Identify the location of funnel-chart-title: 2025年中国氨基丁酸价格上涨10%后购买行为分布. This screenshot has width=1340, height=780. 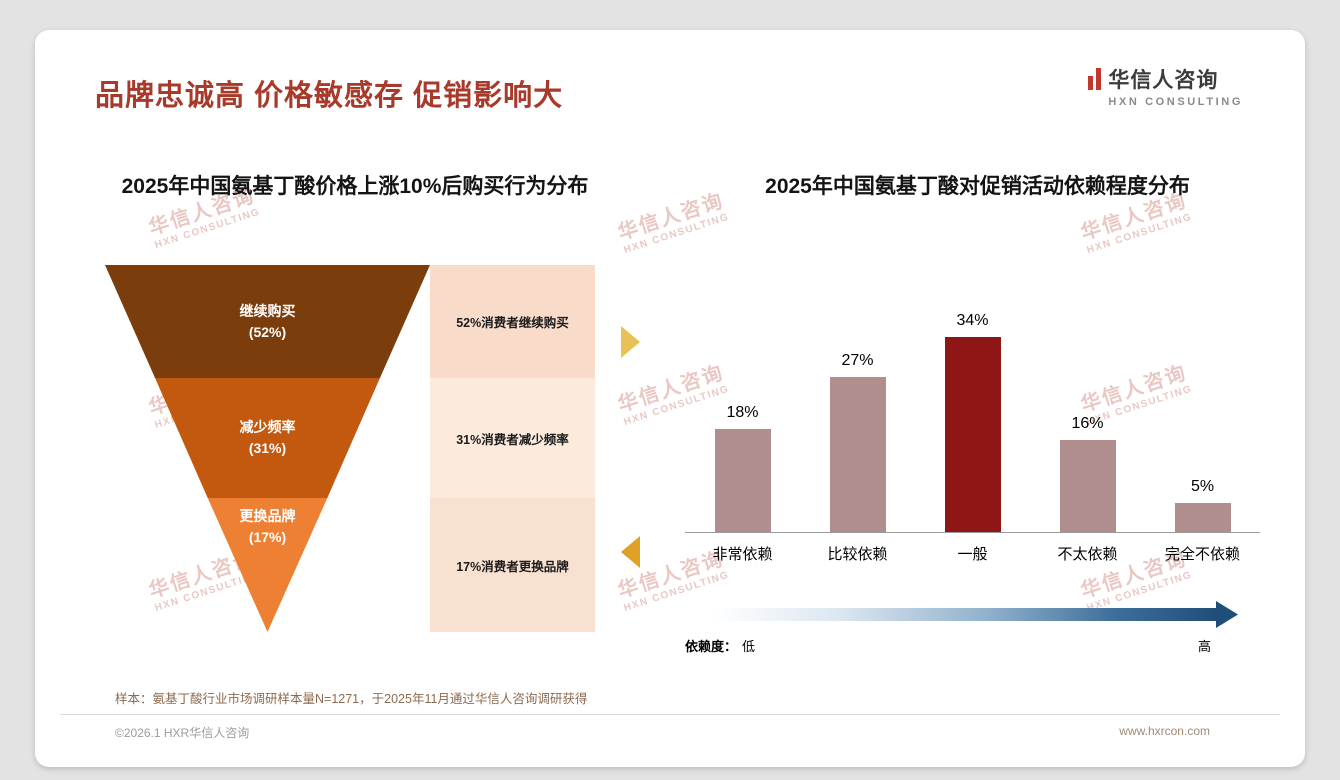
(355, 186).